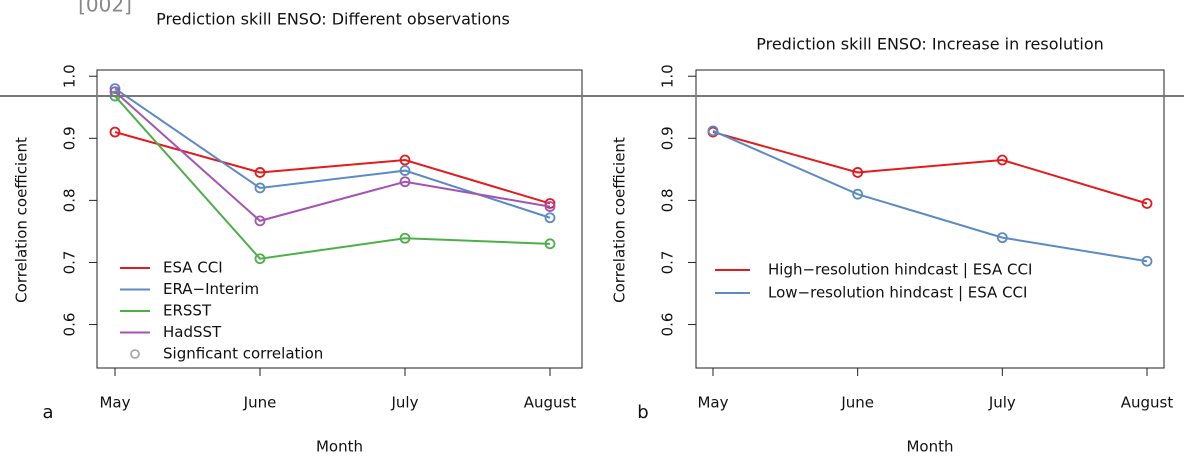 The width and height of the screenshot is (1184, 458). I want to click on header-code: [002], so click(105, 8).